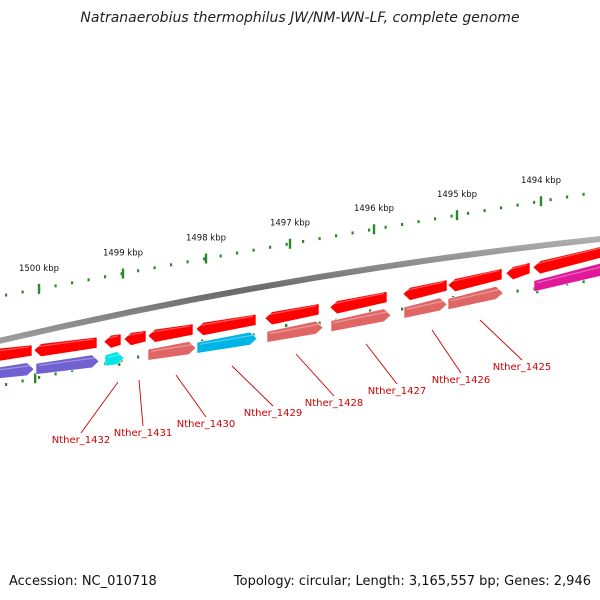 Image resolution: width=600 pixels, height=600 pixels. I want to click on gene-label: Nther_1427, so click(397, 391).